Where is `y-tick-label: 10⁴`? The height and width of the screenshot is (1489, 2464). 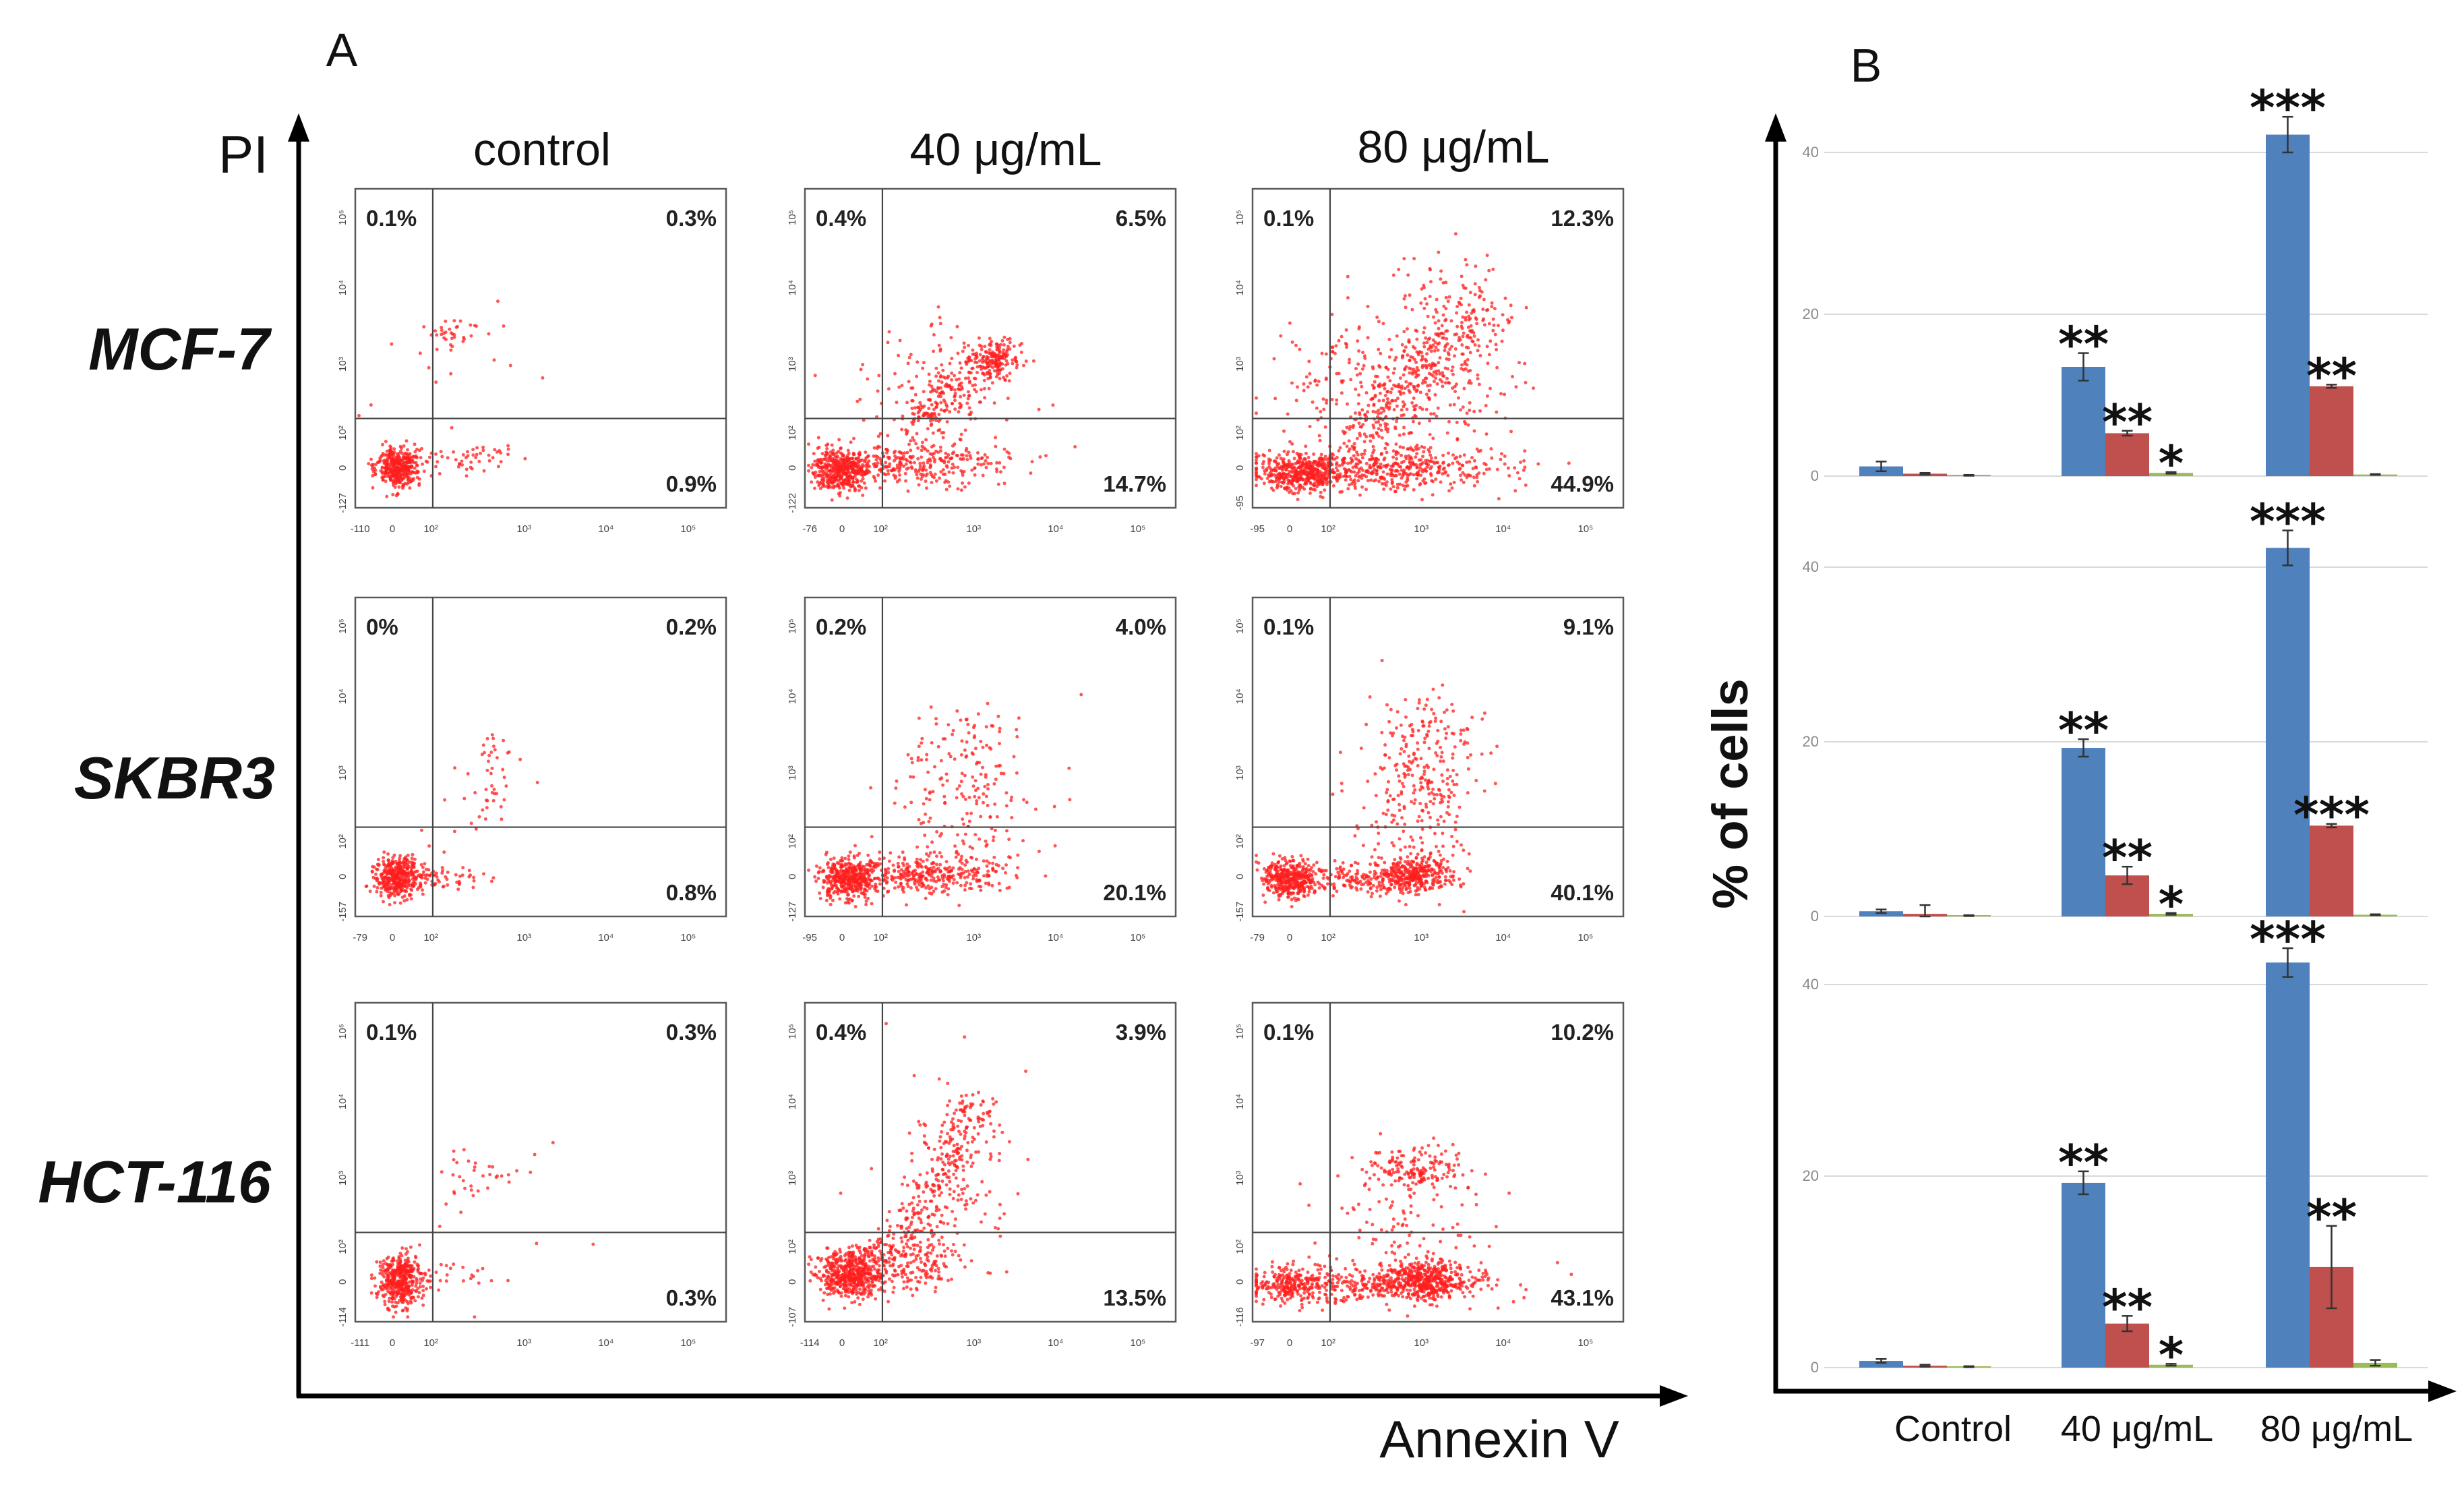
y-tick-label: 10⁴ is located at coordinates (792, 696).